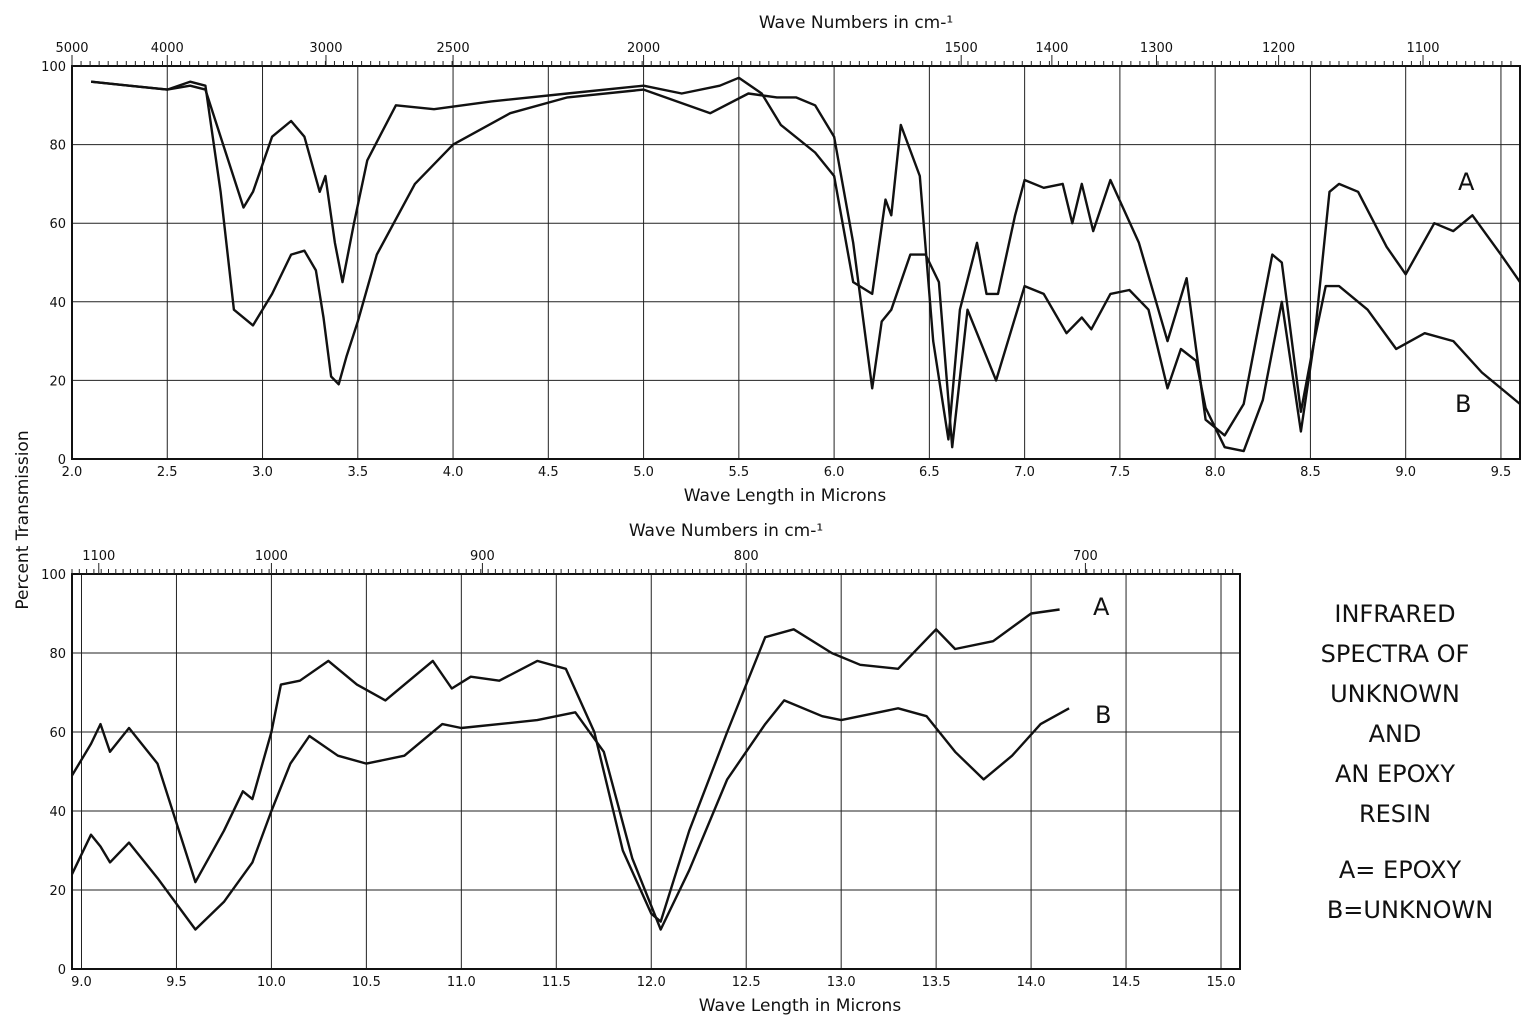 The image size is (1530, 1016). I want to click on x-tick-label: 12.0, so click(651, 982).